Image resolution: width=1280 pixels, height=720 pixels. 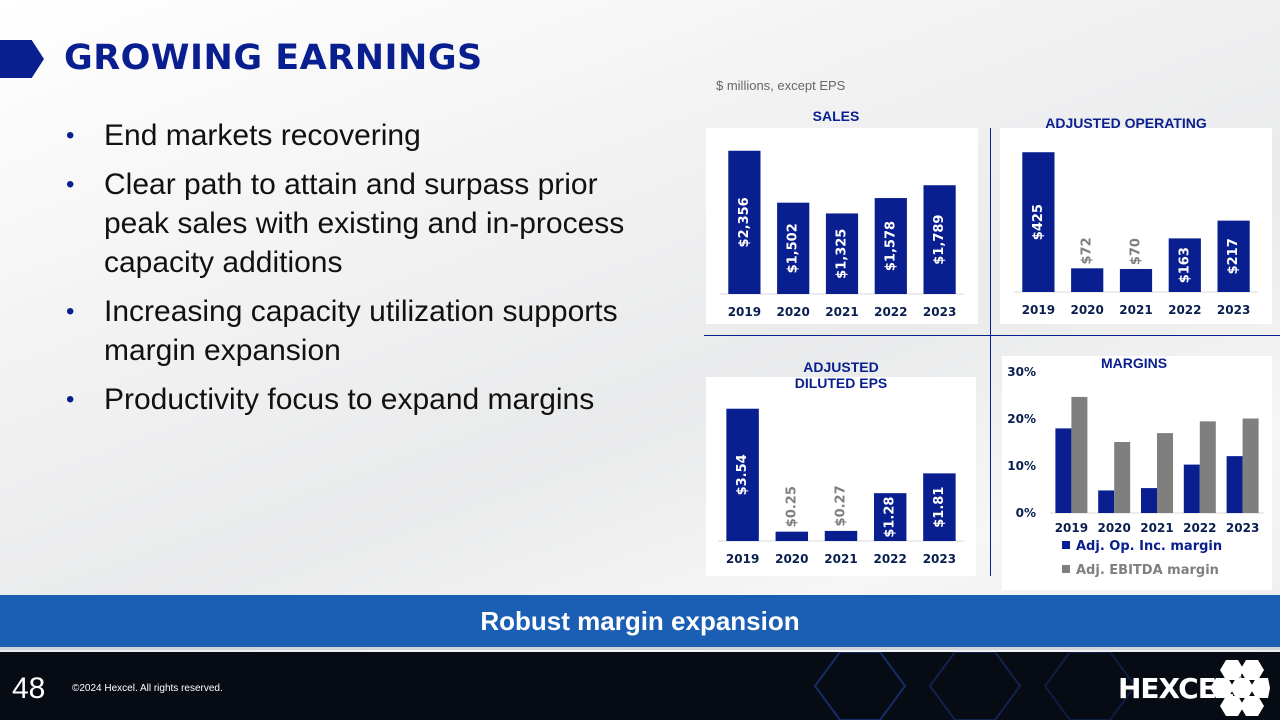 I want to click on data-label: $2,356, so click(x=744, y=222).